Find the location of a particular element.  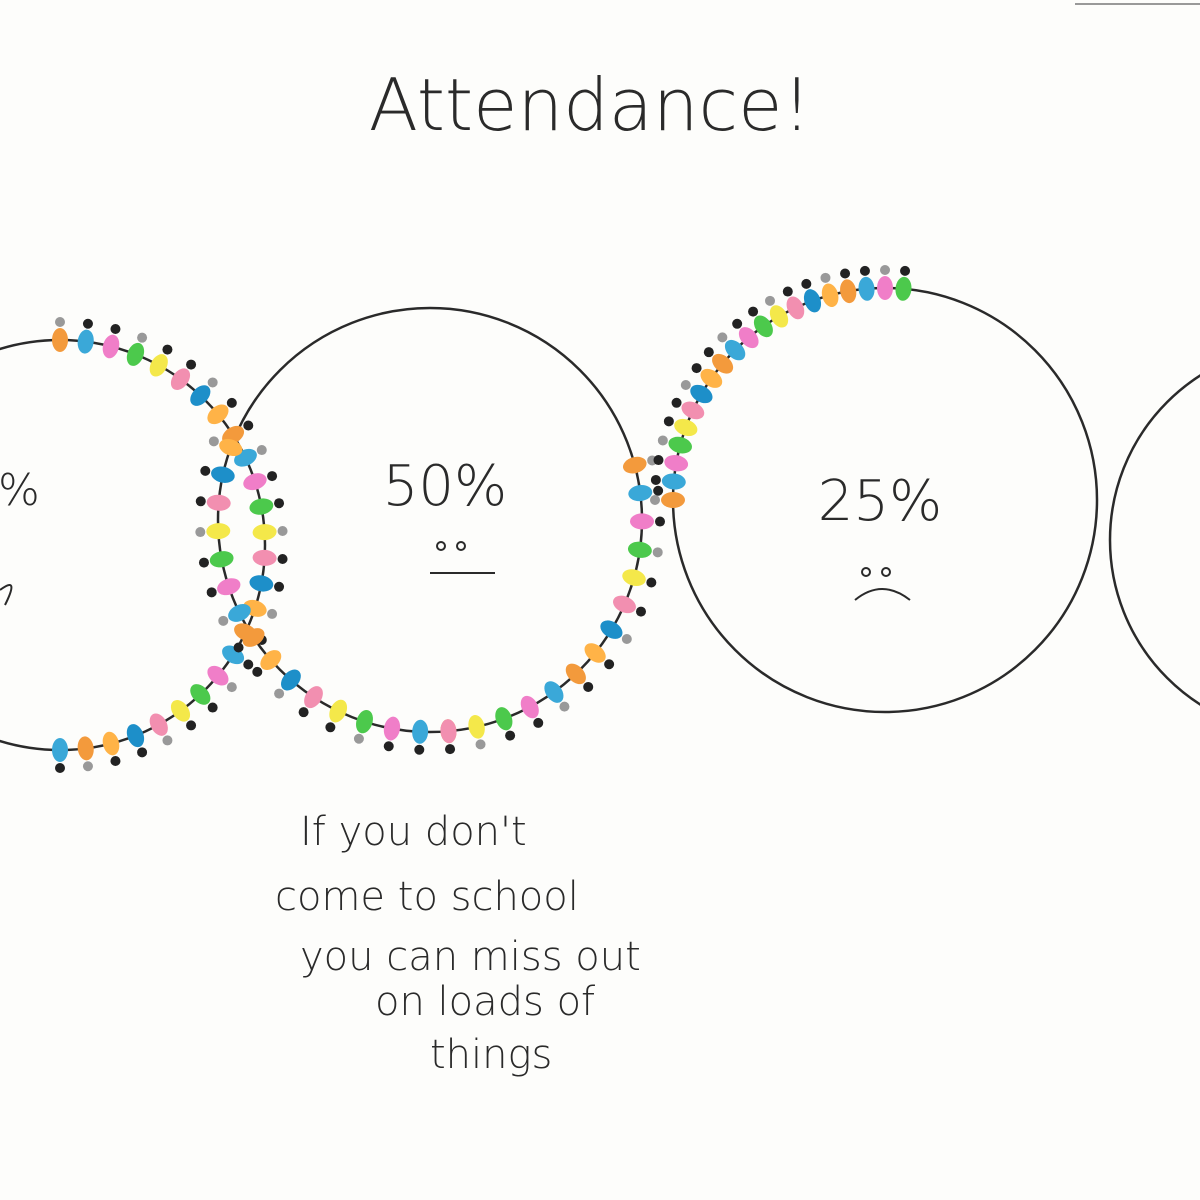

note-line: If you don't is located at coordinates (413, 832).